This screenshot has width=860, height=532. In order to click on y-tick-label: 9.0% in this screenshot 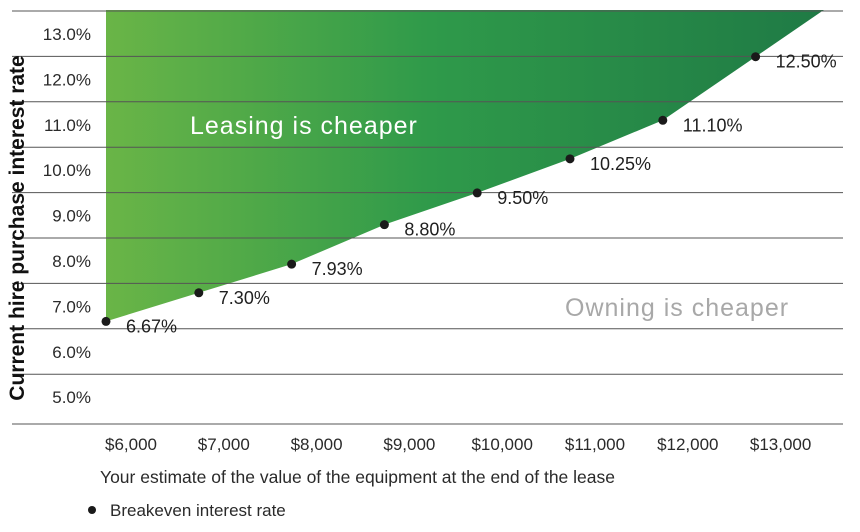, I will do `click(71, 216)`.